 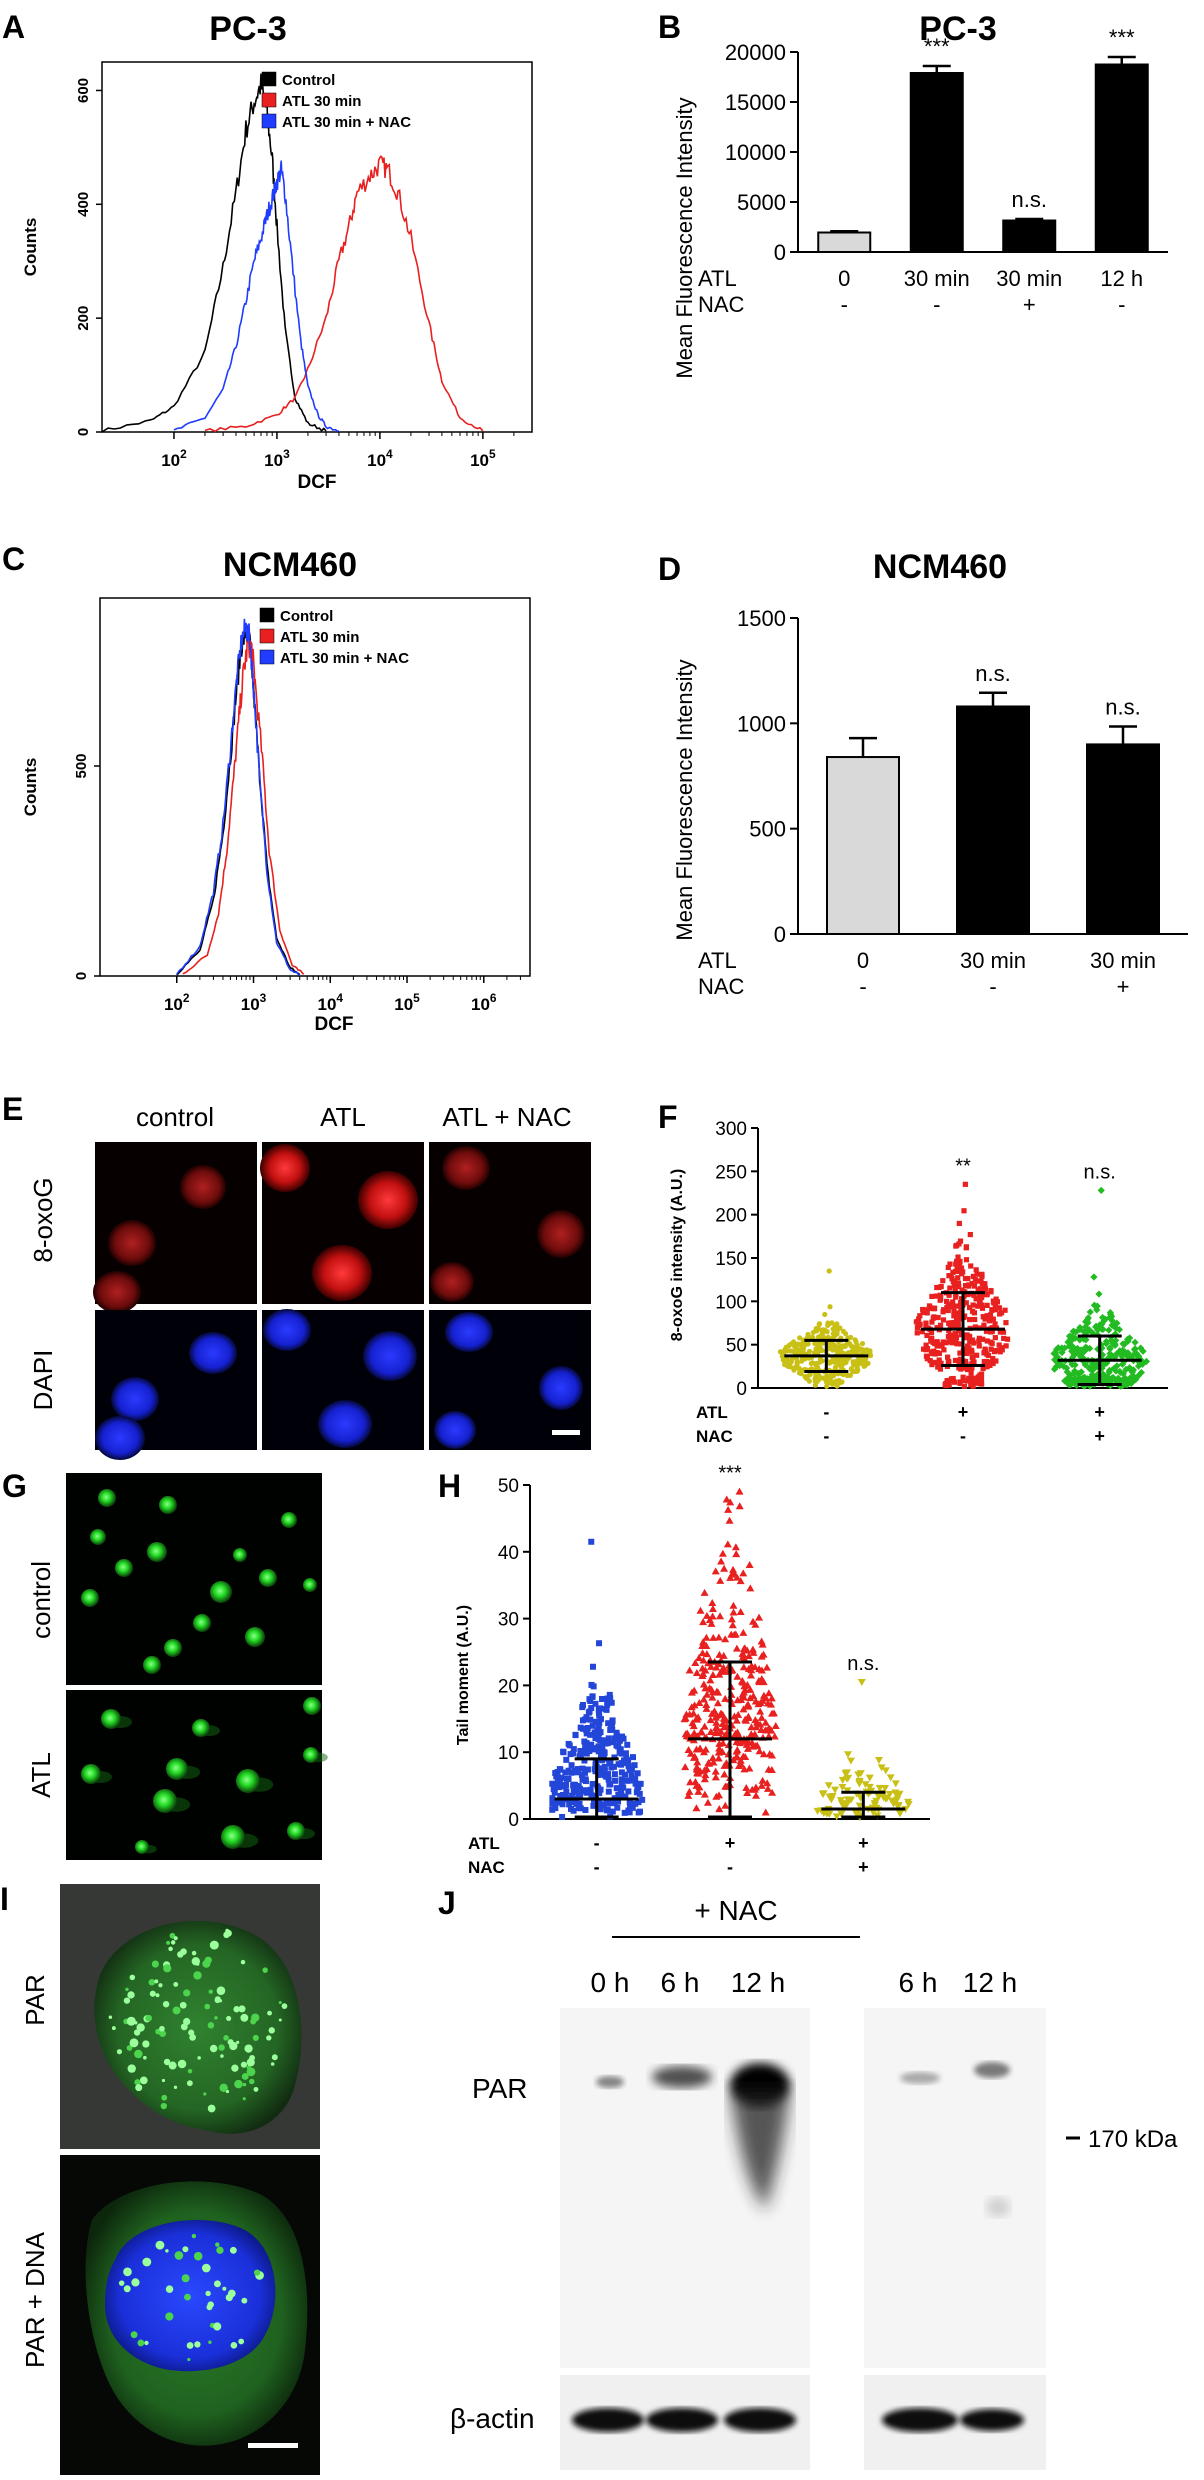 What do you see at coordinates (717, 960) in the screenshot?
I see `row-label-atl: ATL` at bounding box center [717, 960].